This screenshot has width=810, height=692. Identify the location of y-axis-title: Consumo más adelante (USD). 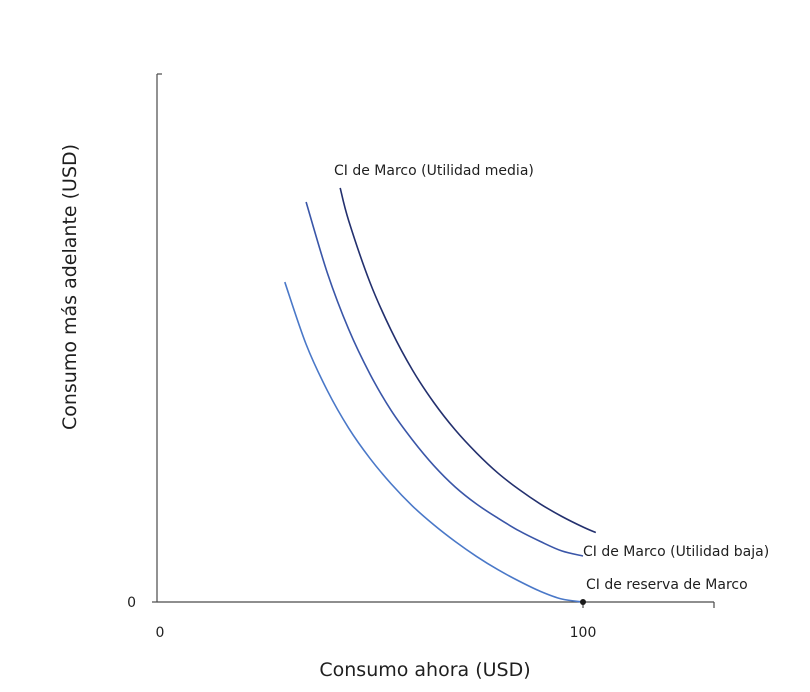
(70, 287).